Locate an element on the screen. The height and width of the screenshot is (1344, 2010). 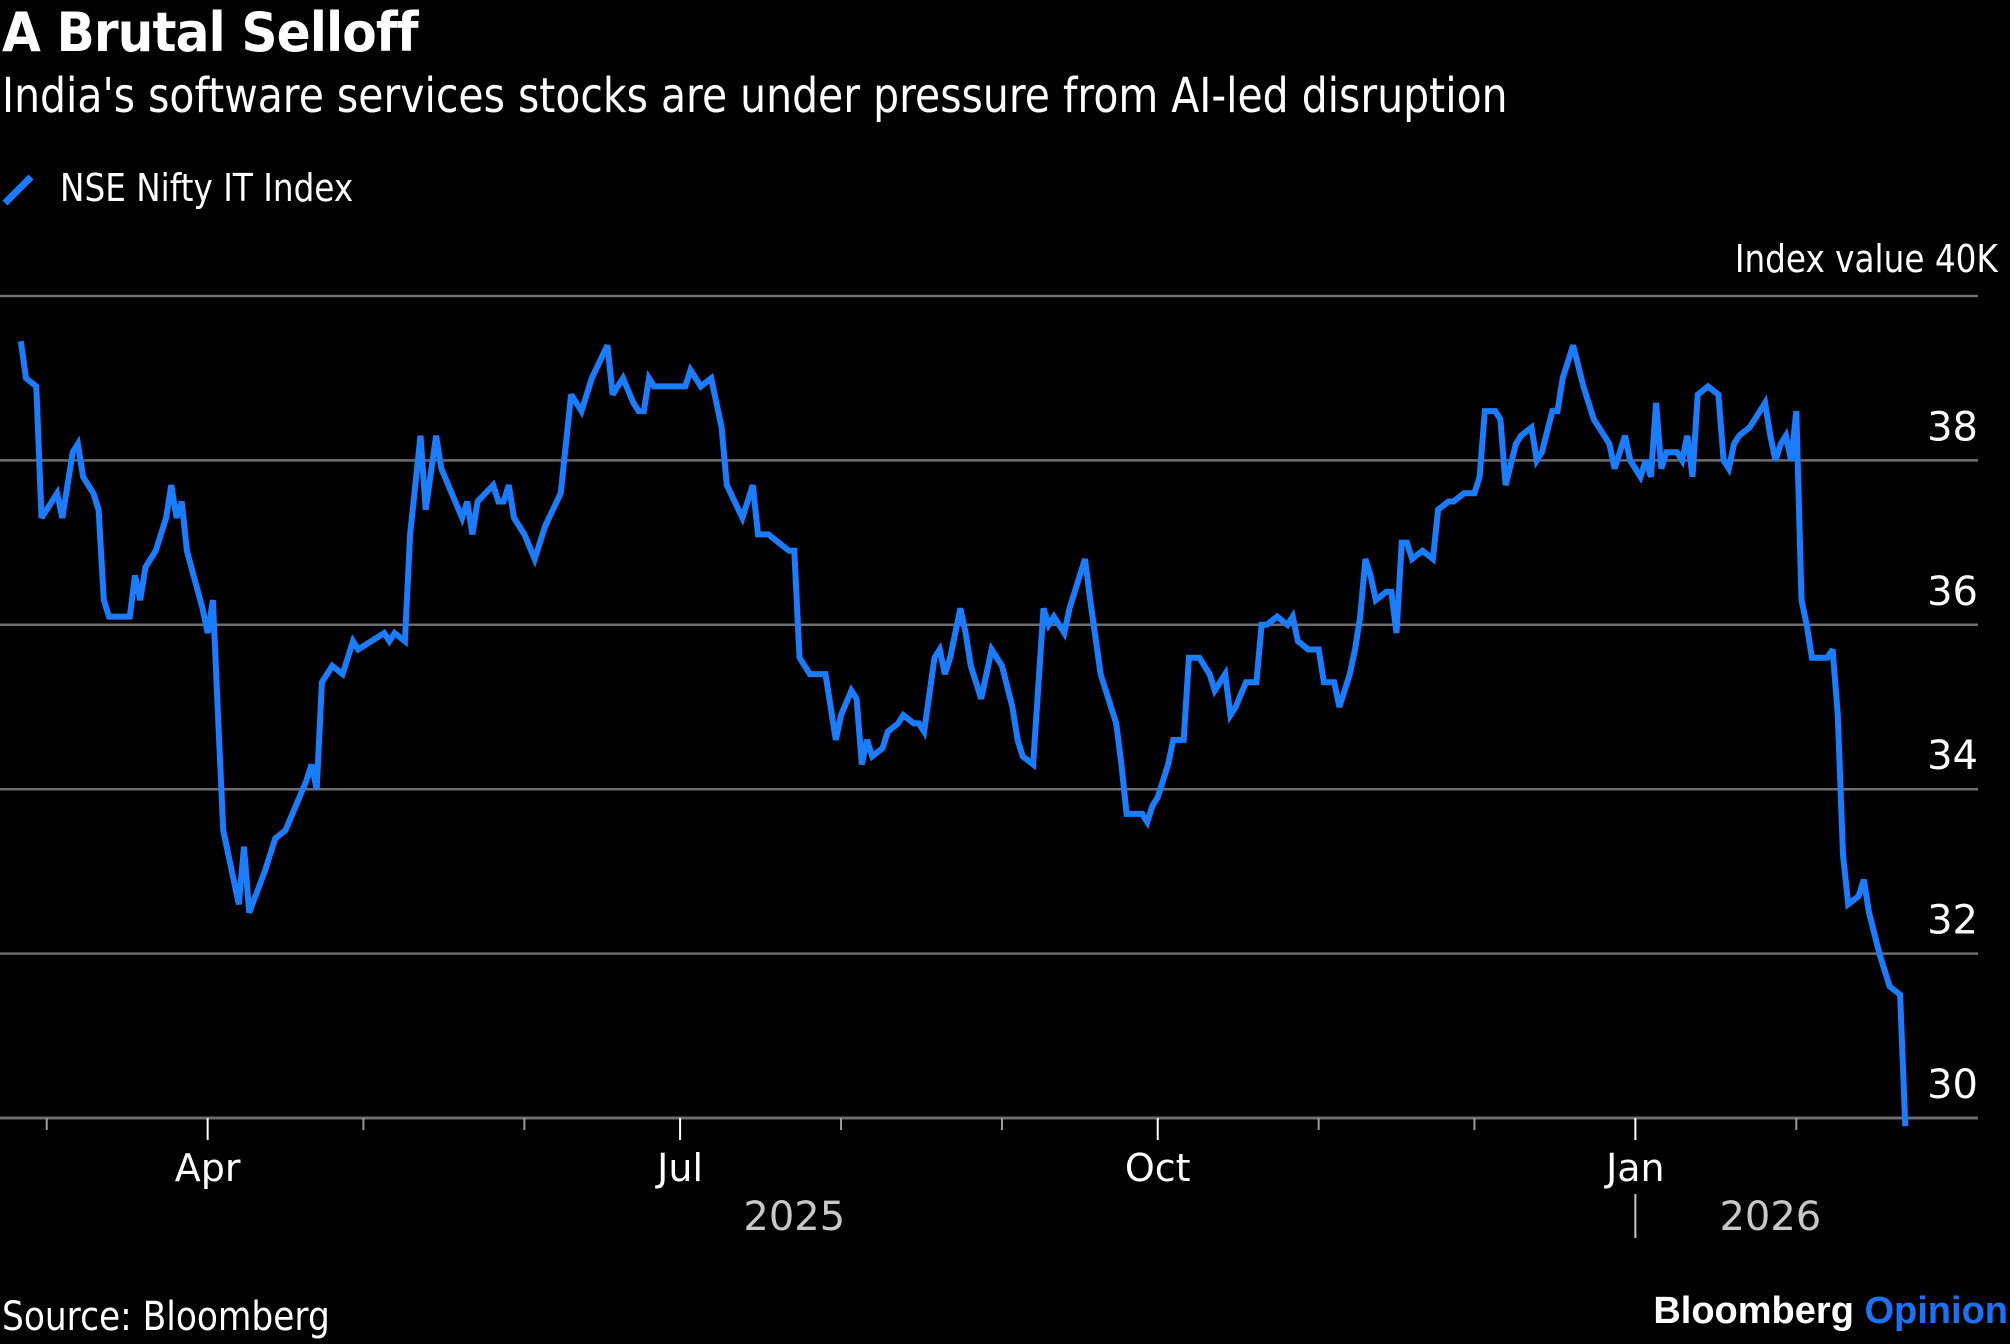
legend-label: NSE Nifty IT Index is located at coordinates (207, 188).